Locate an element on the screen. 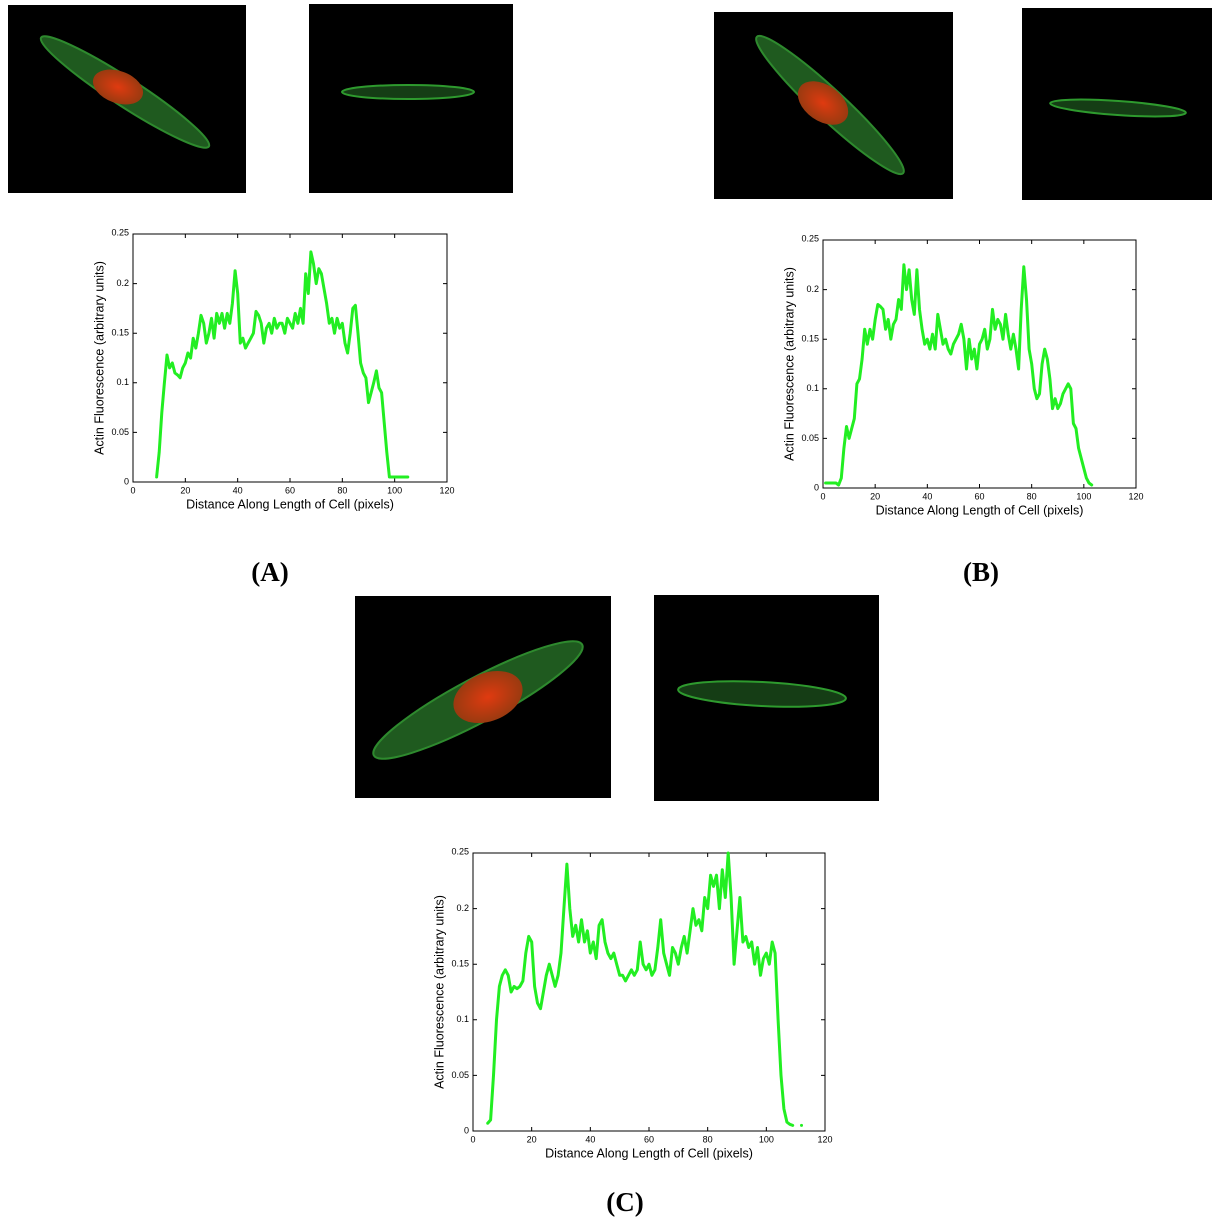 Image resolution: width=1212 pixels, height=1219 pixels. micrograph-c1 is located at coordinates (483, 697).